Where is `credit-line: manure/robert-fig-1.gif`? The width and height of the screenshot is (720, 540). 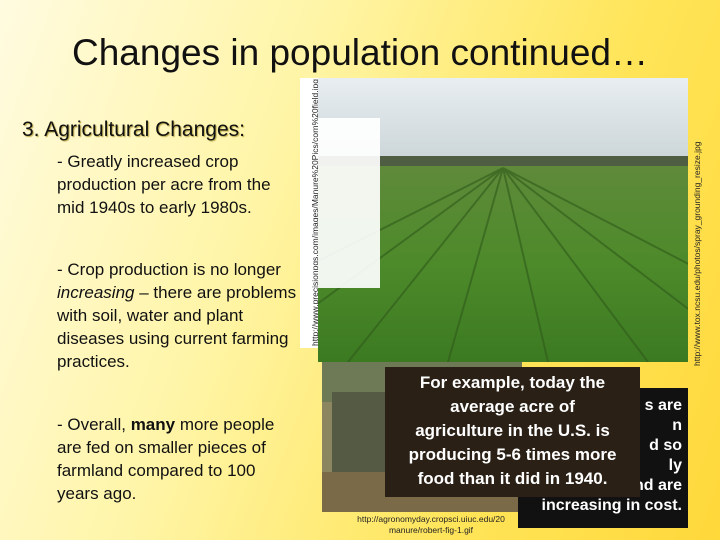 credit-line: manure/robert-fig-1.gif is located at coordinates (431, 530).